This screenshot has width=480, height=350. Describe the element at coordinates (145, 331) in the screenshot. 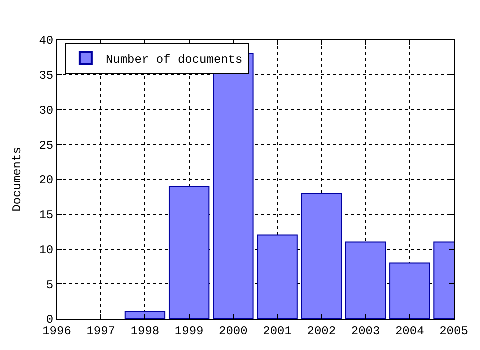

I see `x-tick-label: 1998` at that location.